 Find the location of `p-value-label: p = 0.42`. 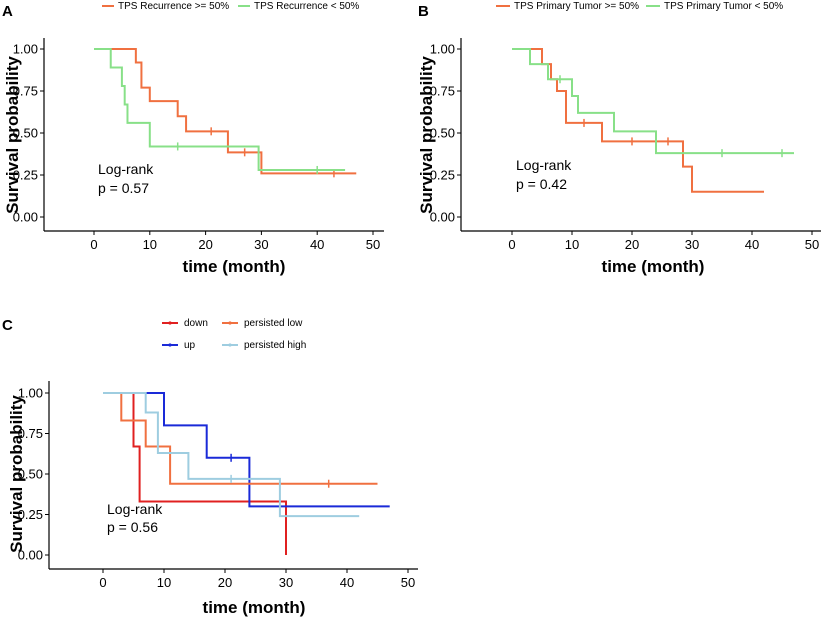

p-value-label: p = 0.42 is located at coordinates (541, 184).